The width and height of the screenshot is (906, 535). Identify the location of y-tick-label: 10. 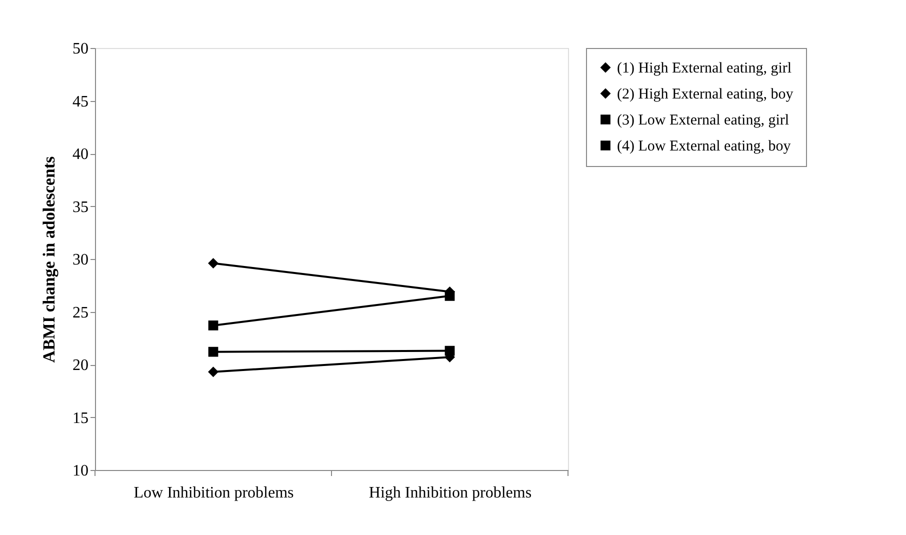
(80, 471).